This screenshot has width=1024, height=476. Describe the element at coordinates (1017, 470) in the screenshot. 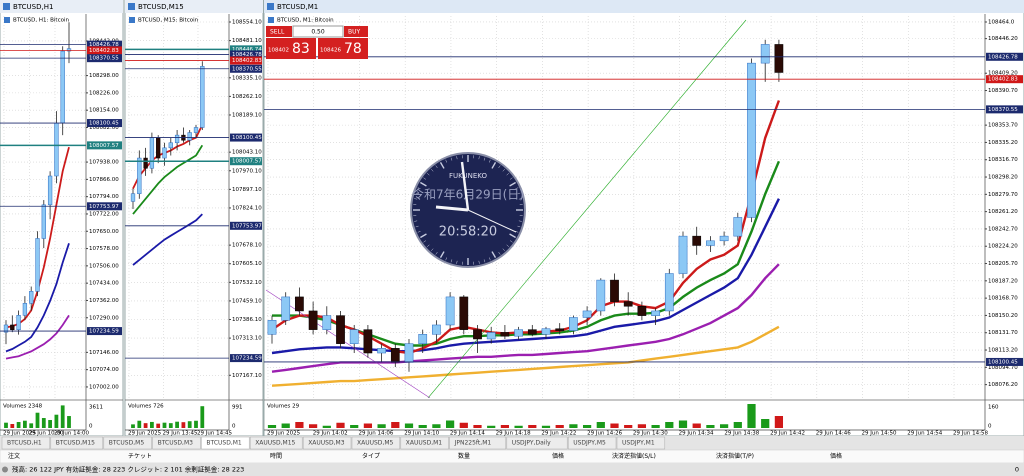

I see `status-right: 0` at that location.